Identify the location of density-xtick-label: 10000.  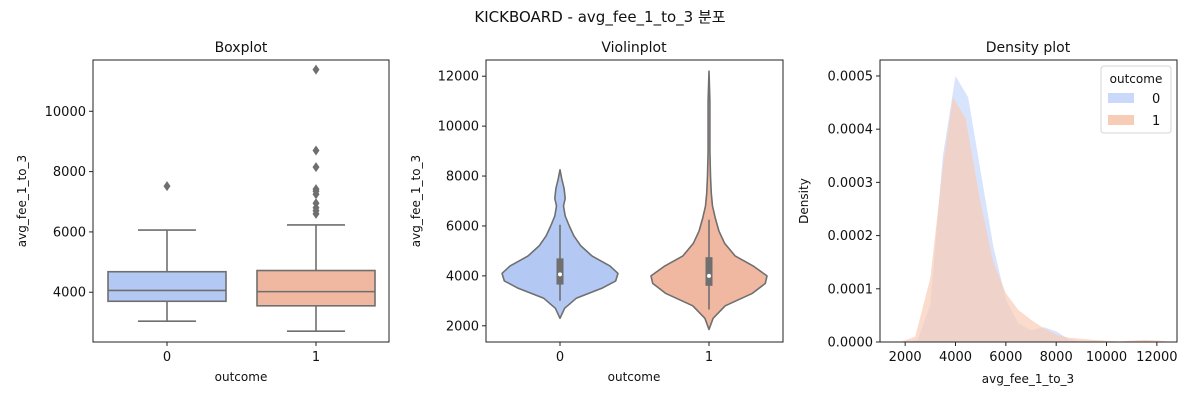
(1106, 357).